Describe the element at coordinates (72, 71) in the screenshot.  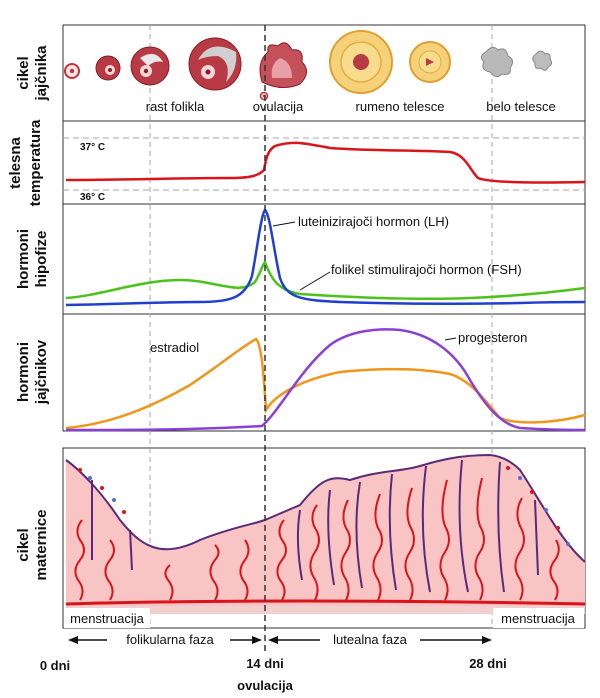
I see `follicle-1-icon` at that location.